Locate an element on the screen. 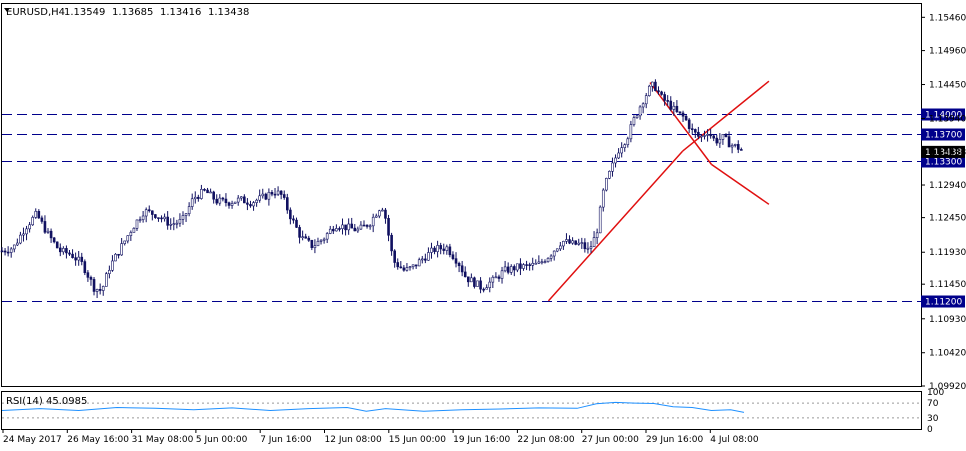 This screenshot has height=451, width=966. time-tick-label: 4 Jul 08:00 is located at coordinates (734, 440).